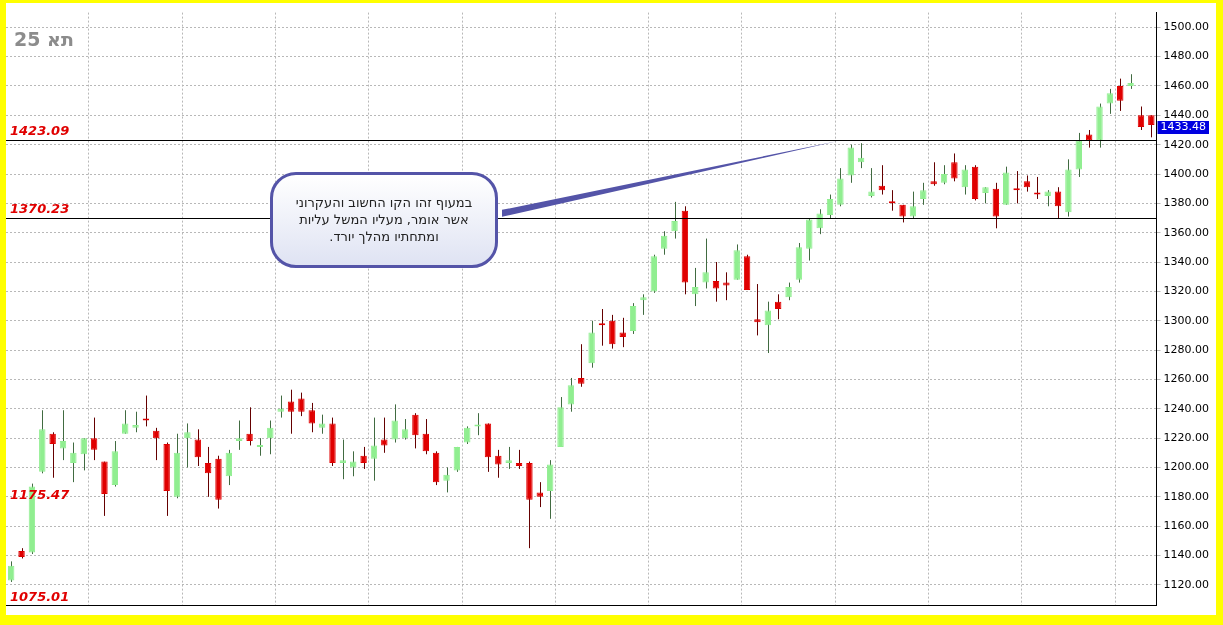  Describe the element at coordinates (1186, 115) in the screenshot. I see `y-tick-label: 1440.00` at that location.